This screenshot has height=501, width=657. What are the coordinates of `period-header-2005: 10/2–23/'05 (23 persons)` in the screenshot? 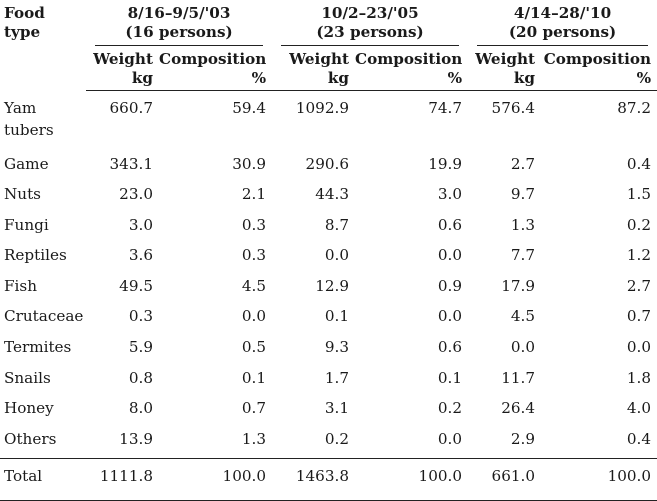 It's located at (370, 23).